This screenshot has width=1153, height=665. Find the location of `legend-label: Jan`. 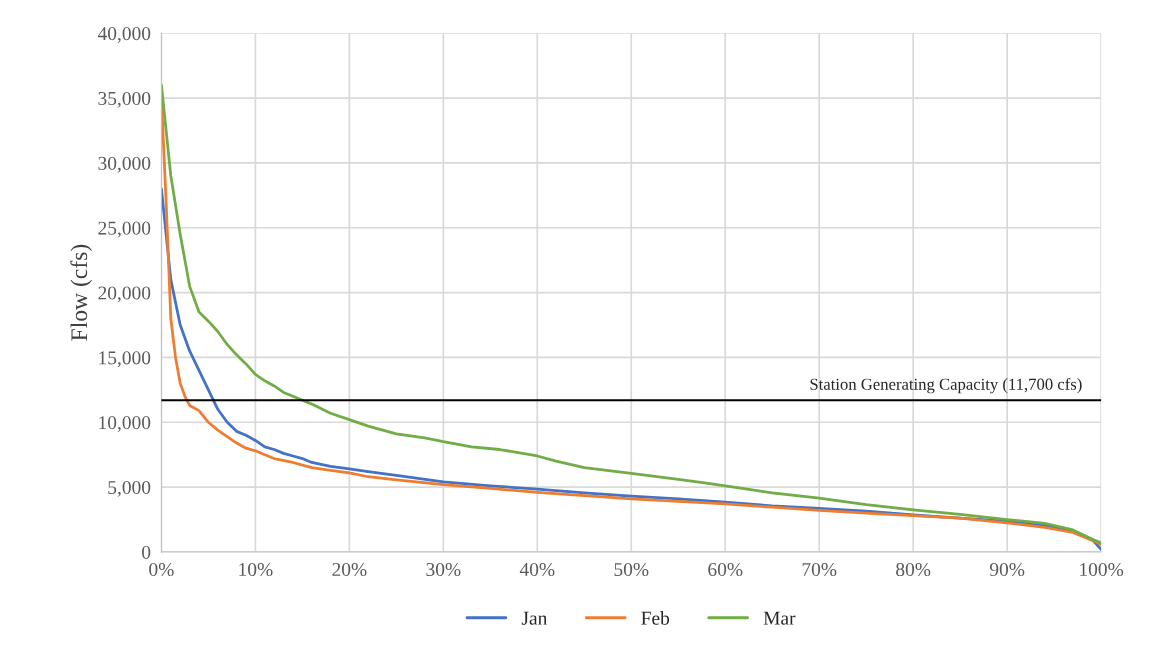

legend-label: Jan is located at coordinates (534, 618).